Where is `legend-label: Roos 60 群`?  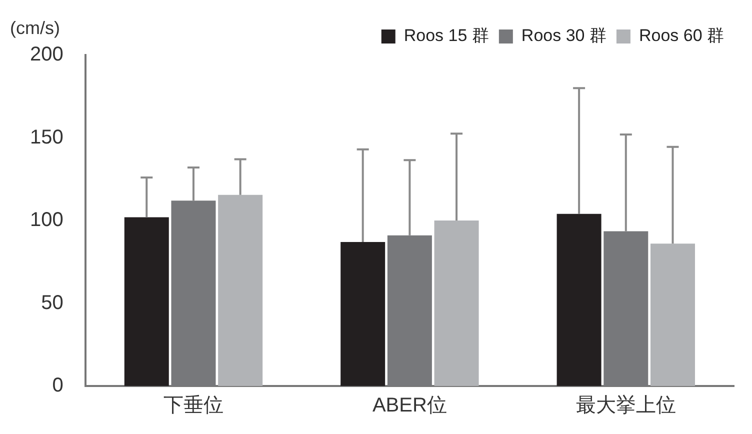
legend-label: Roos 60 群 is located at coordinates (681, 36).